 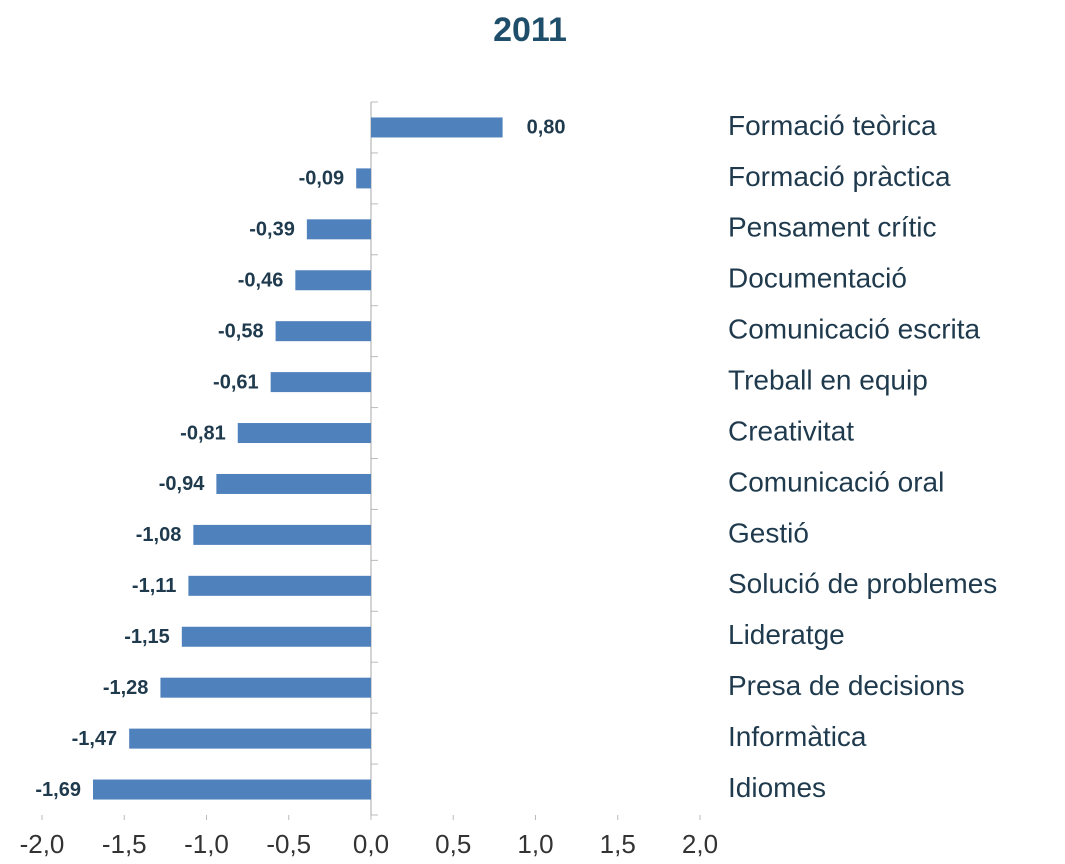 I want to click on value-label: -0,46, so click(x=261, y=281).